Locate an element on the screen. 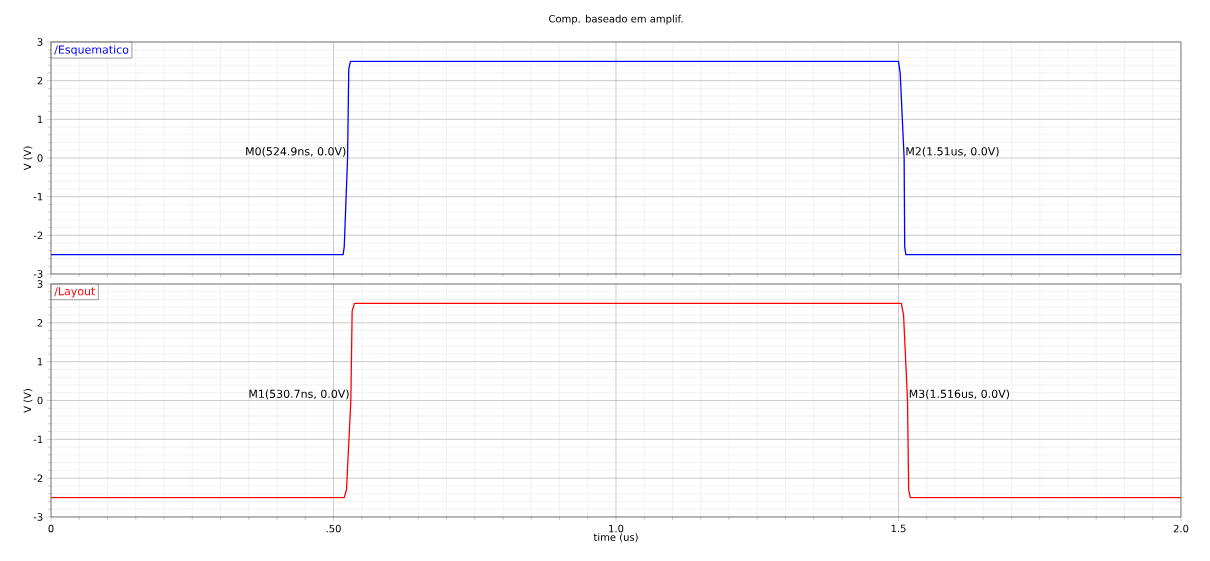  x-tick-label: 2.0 is located at coordinates (1181, 528).